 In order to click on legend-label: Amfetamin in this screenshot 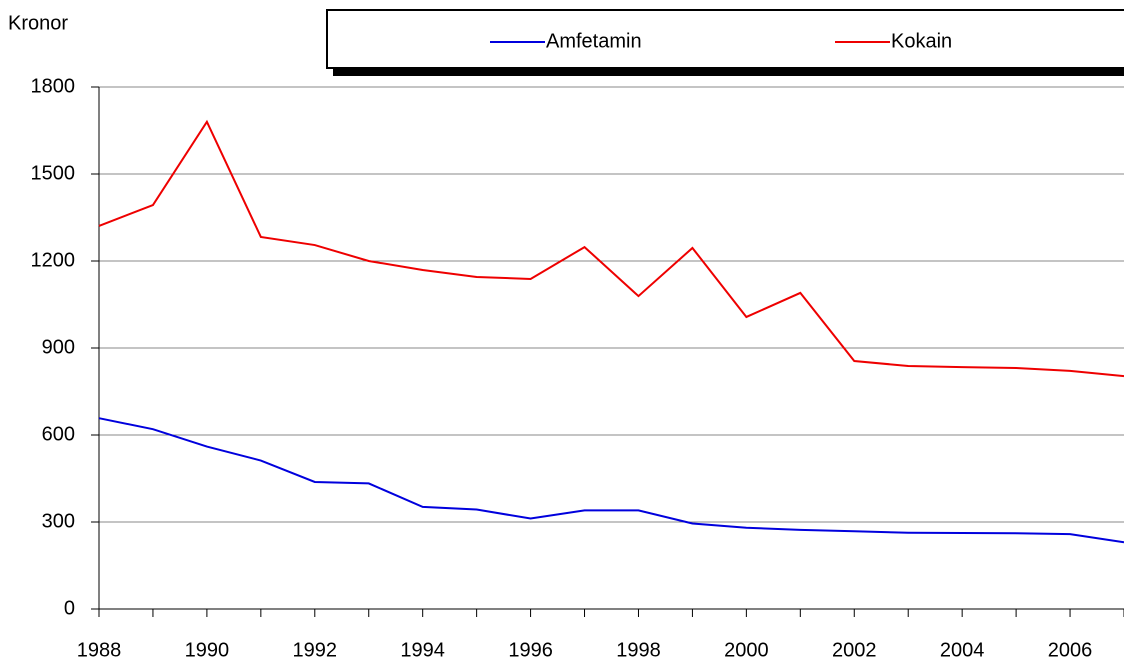, I will do `click(594, 41)`.